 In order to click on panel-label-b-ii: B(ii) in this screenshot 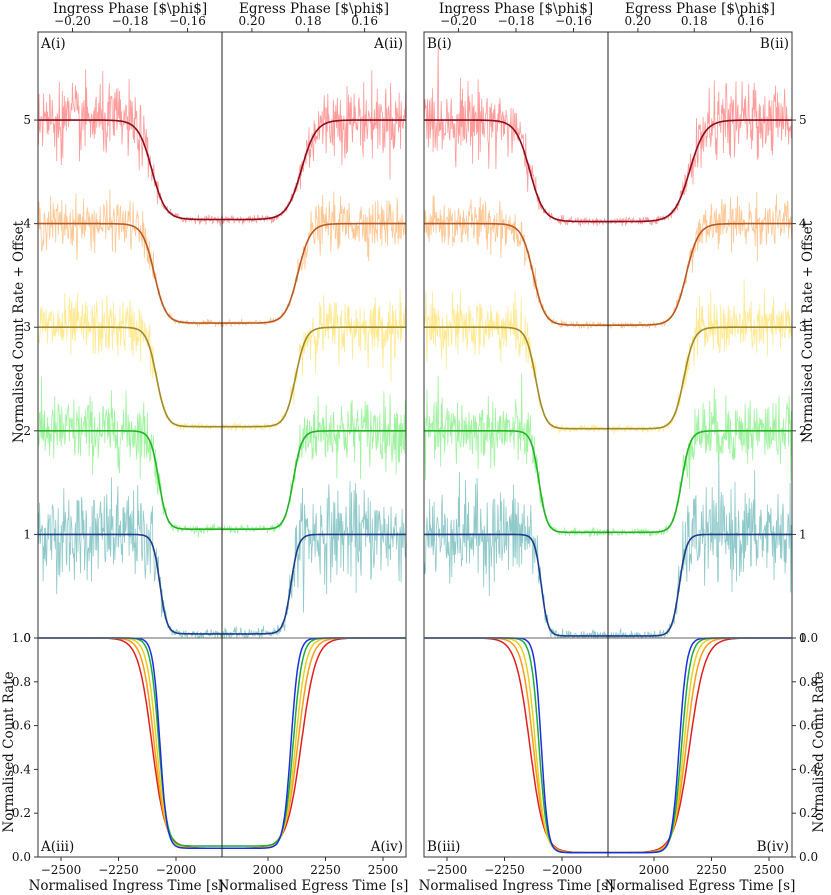, I will do `click(774, 44)`.